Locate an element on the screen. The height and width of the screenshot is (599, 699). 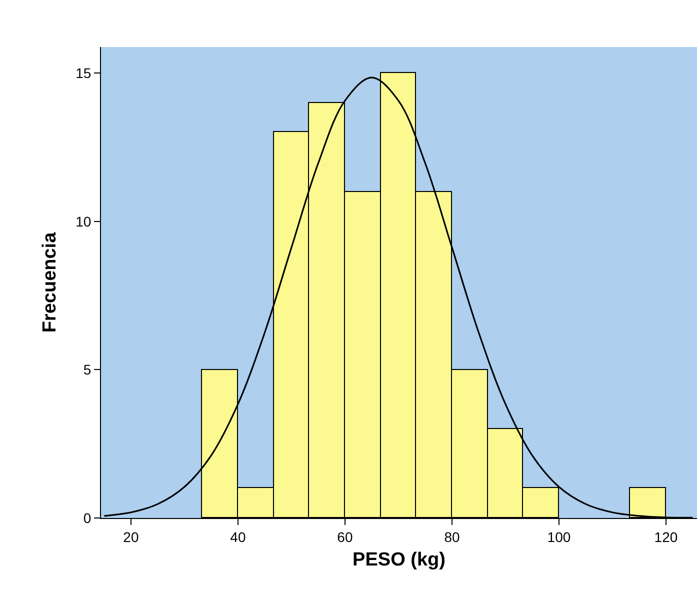
x-tick-label: 100 is located at coordinates (559, 536).